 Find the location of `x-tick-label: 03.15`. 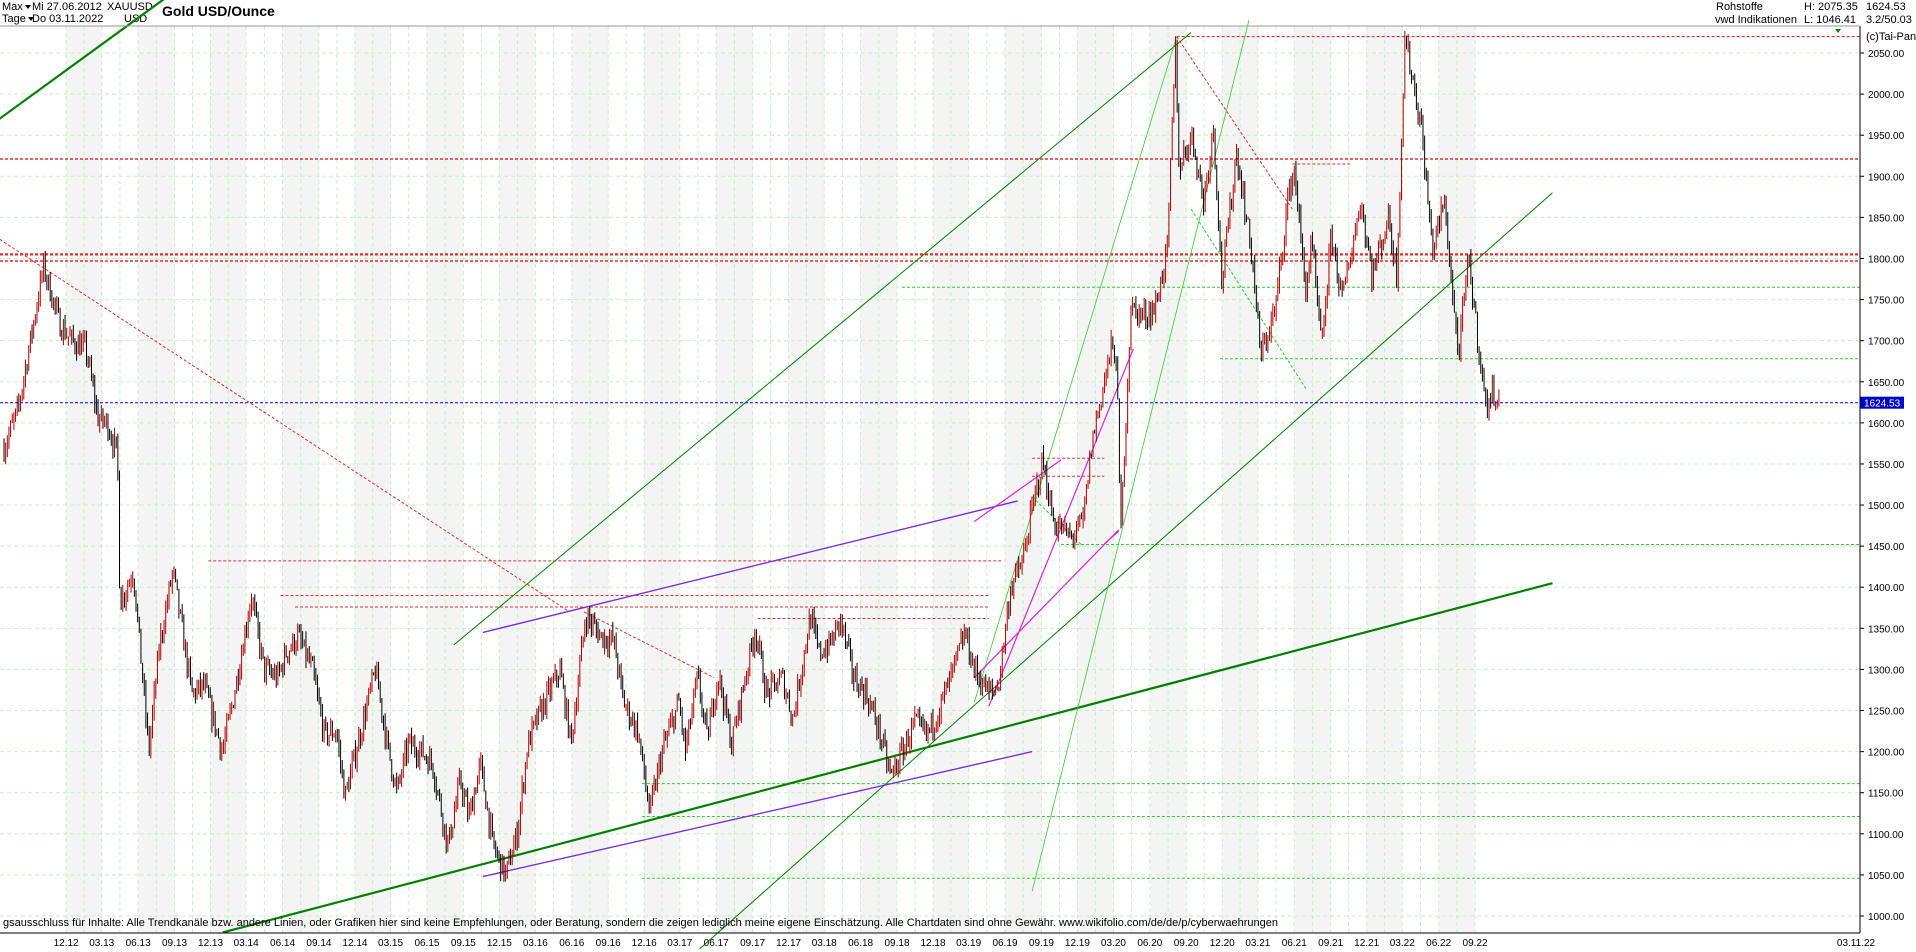

x-tick-label: 03.15 is located at coordinates (390, 943).